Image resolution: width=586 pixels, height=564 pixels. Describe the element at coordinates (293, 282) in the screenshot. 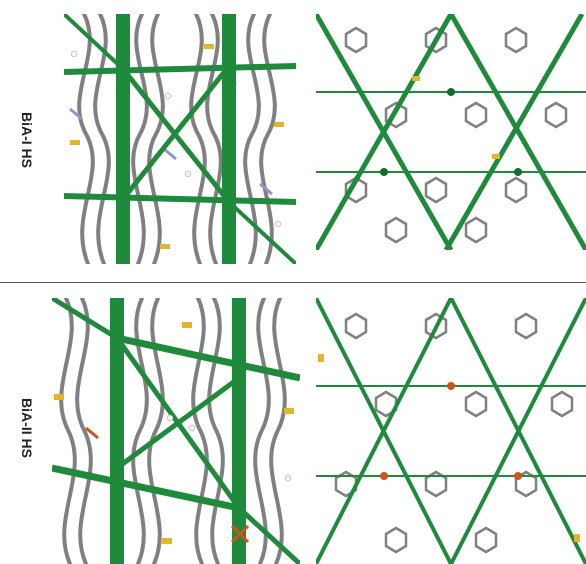

I see `row-divider` at that location.